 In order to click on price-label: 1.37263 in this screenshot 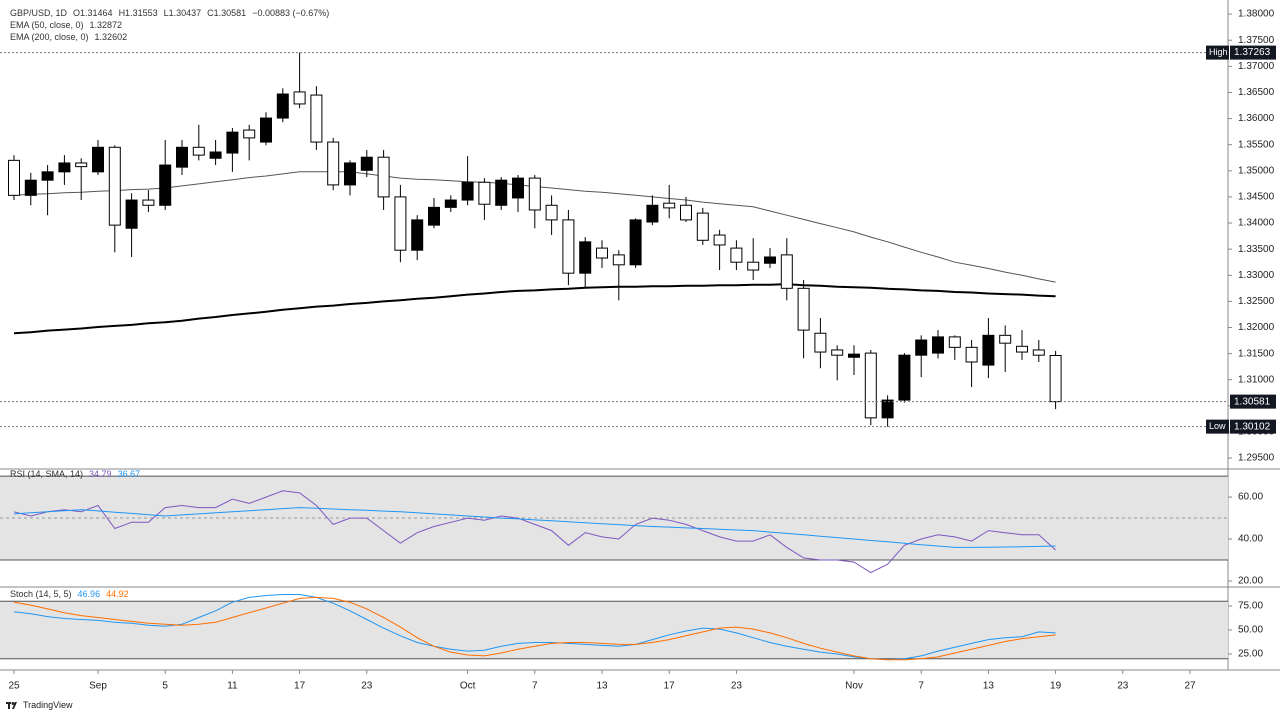, I will do `click(1252, 52)`.